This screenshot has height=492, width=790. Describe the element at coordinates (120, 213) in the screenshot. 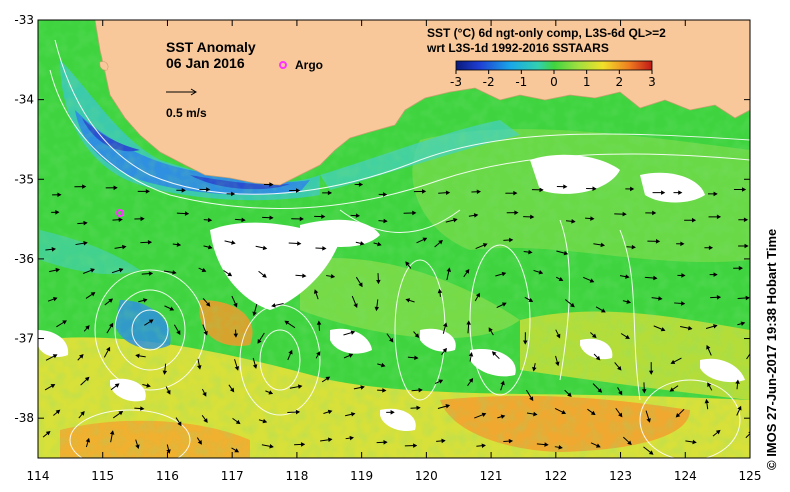

I see `argo-float-marker` at that location.